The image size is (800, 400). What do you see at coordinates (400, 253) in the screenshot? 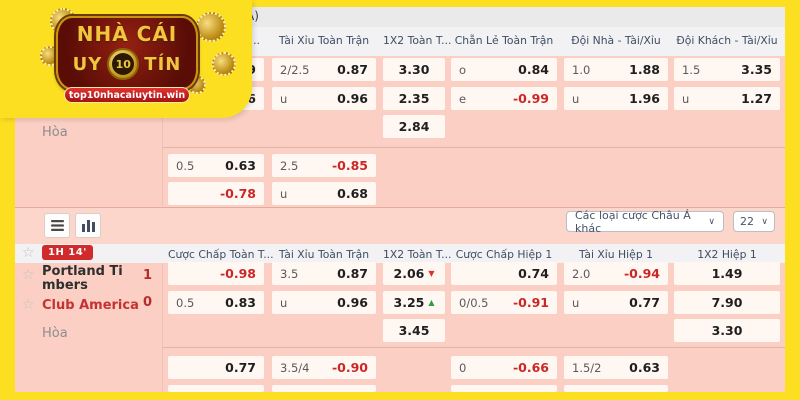
I see `match2-odds-header-row` at bounding box center [400, 253].